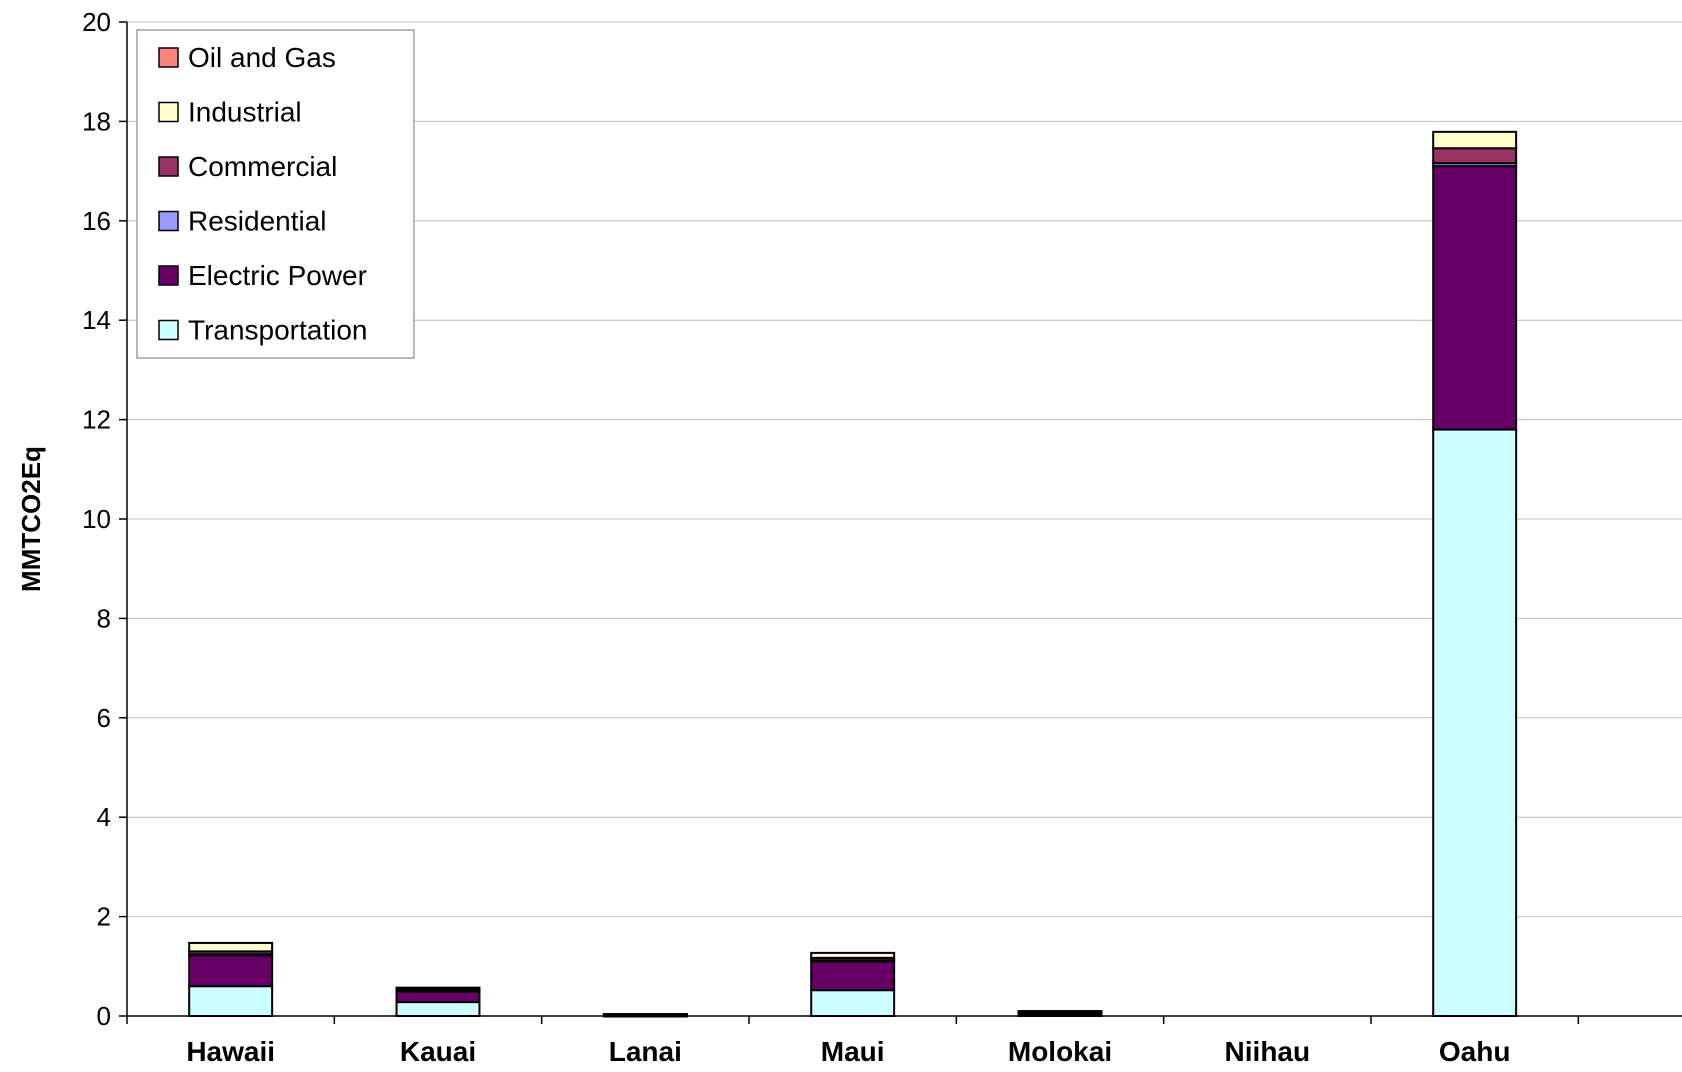 This screenshot has height=1072, width=1682. Describe the element at coordinates (104, 917) in the screenshot. I see `y-tick-label: 2` at that location.